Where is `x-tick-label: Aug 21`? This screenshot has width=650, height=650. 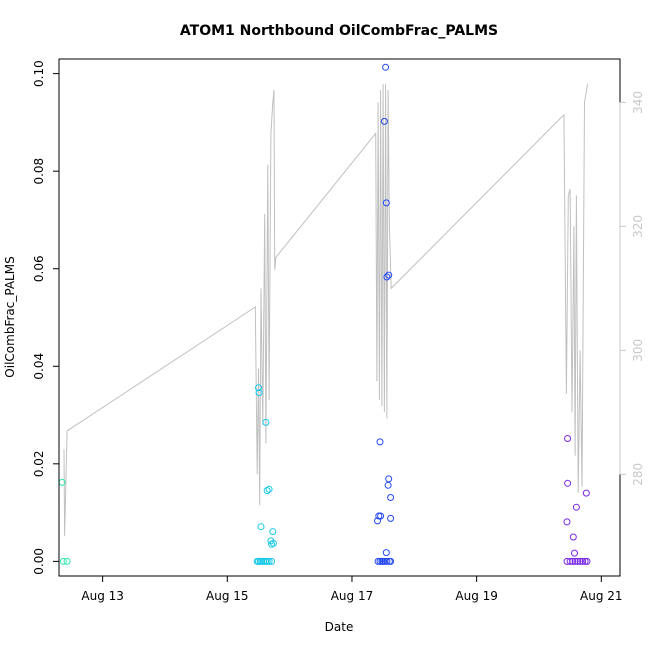 x-tick-label: Aug 21 is located at coordinates (601, 596).